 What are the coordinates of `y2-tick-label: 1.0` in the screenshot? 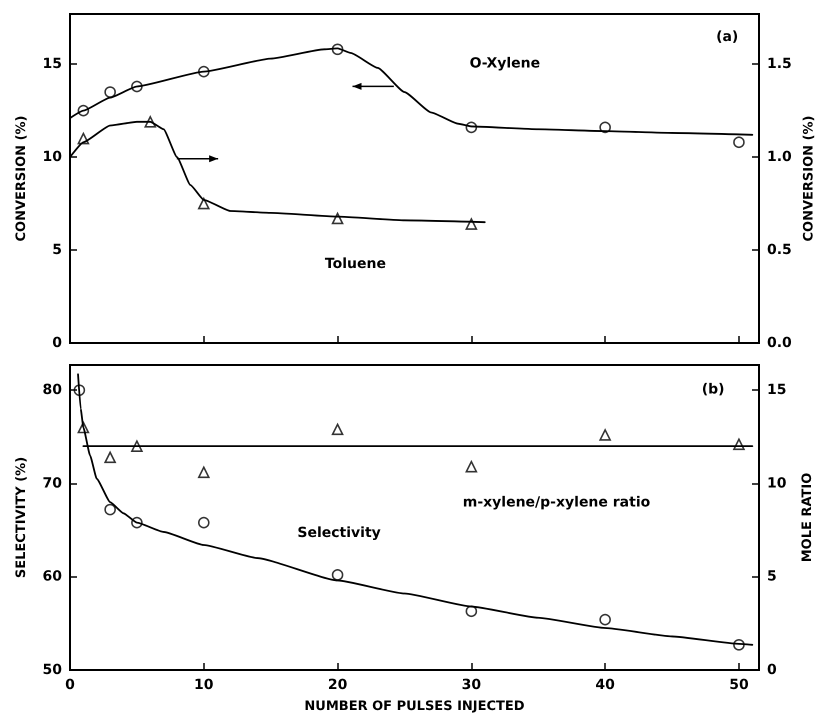 It's located at (779, 157).